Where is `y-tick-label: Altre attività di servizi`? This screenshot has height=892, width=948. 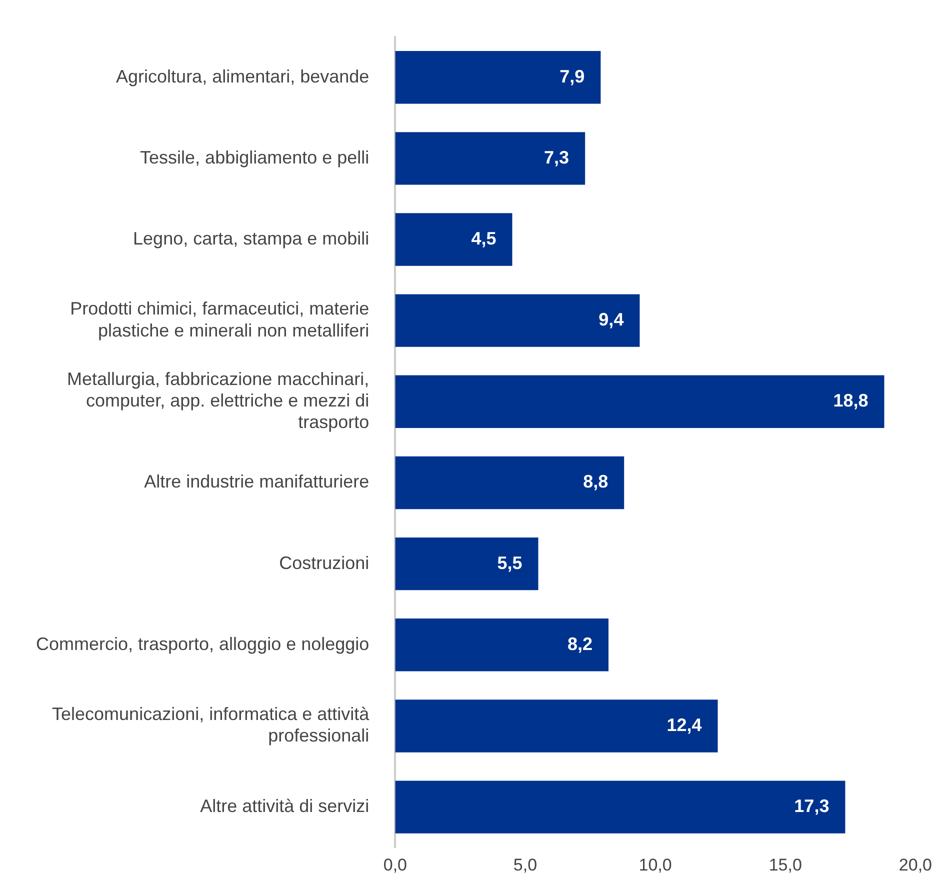
y-tick-label: Altre attività di servizi is located at coordinates (285, 806).